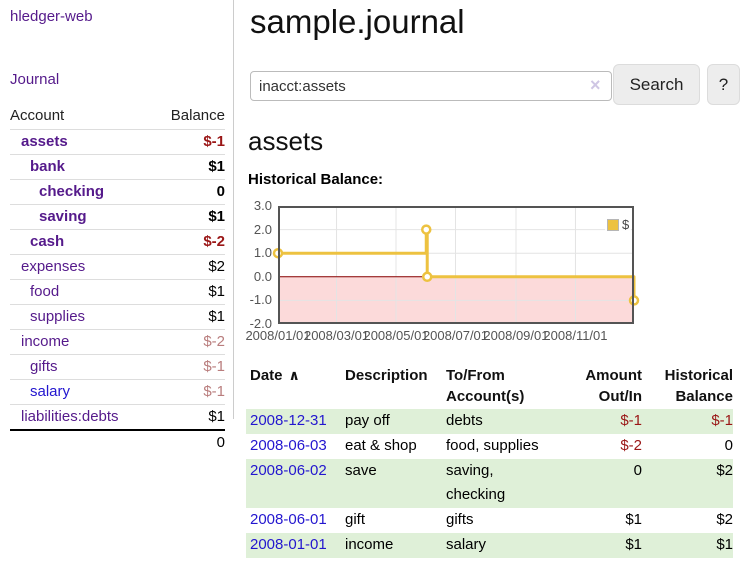 Image resolution: width=742 pixels, height=582 pixels. Describe the element at coordinates (82, 242) in the screenshot. I see `sidebar-account-cell: cash` at that location.